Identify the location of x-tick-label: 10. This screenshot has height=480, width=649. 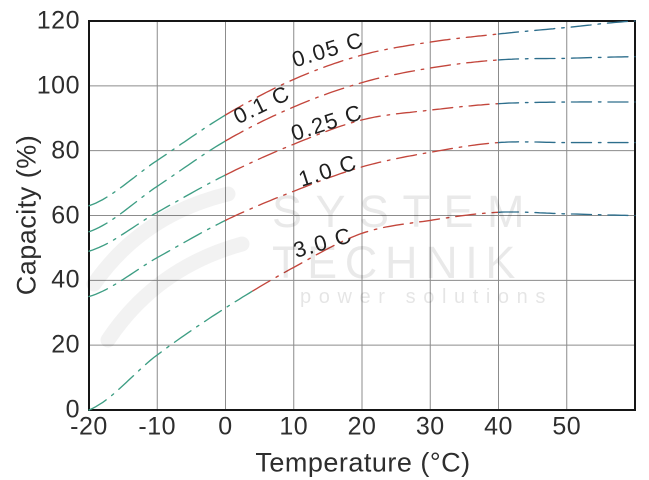
(294, 426).